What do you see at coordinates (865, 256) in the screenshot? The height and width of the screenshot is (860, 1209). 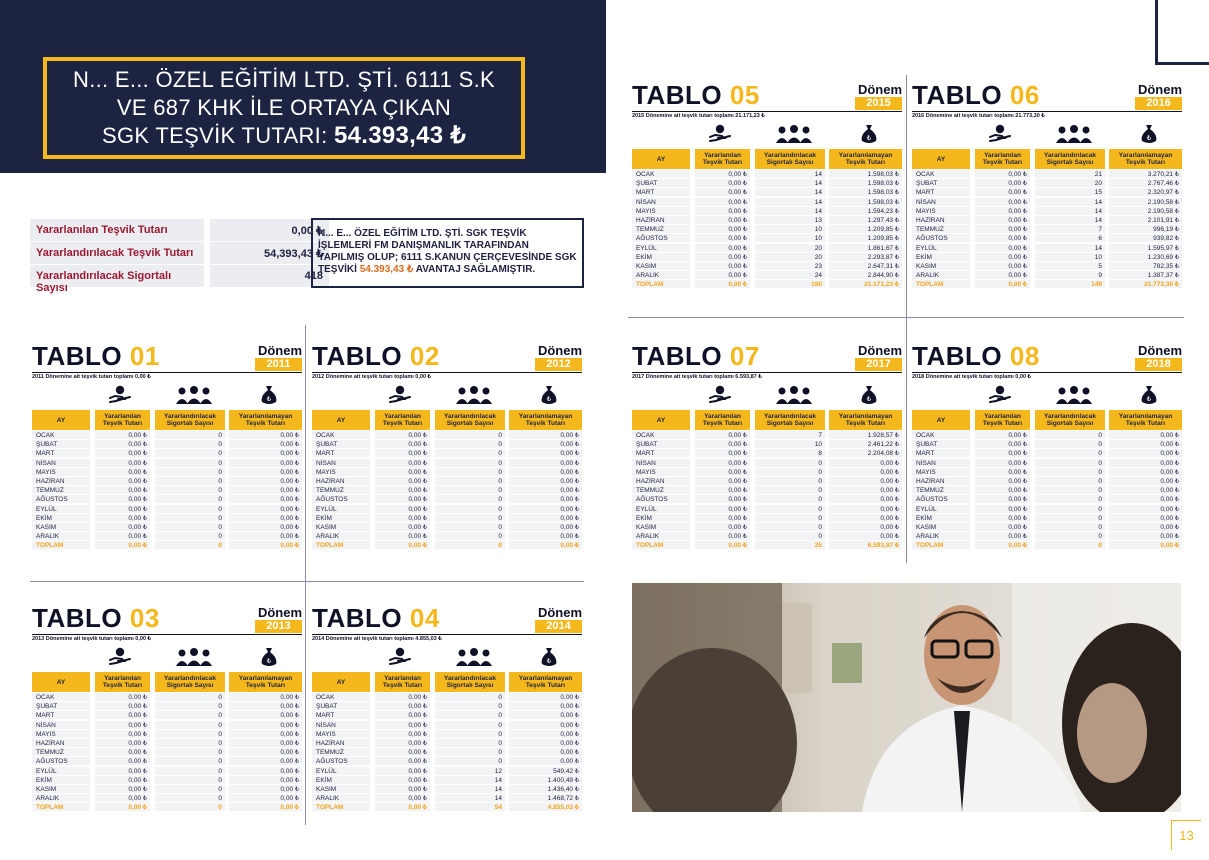 I see `cell-unused-amount: 2.293,87 ₺` at bounding box center [865, 256].